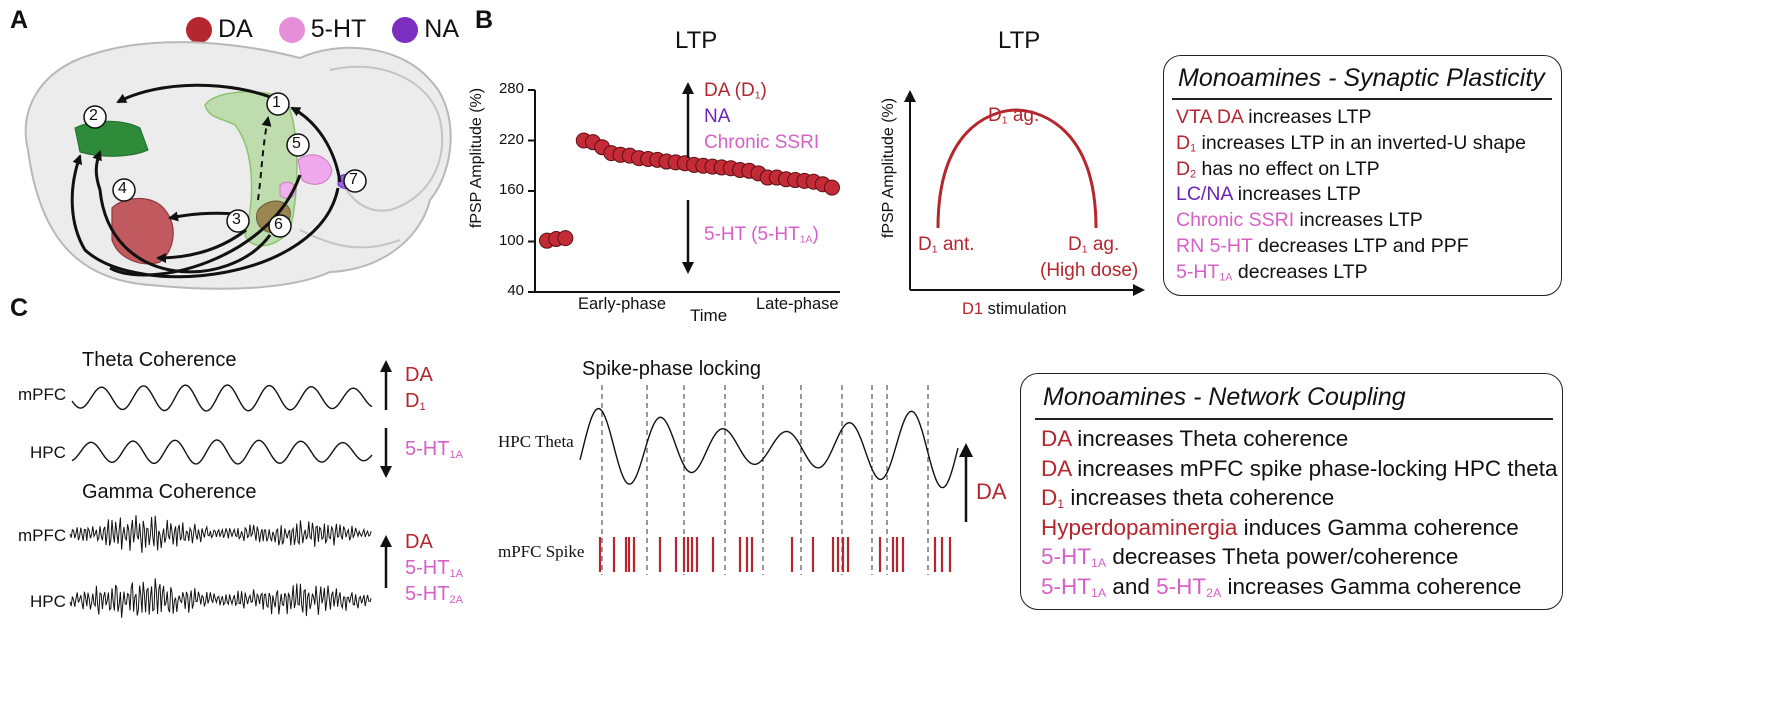 This screenshot has width=1772, height=718. I want to click on region-number-7: 7, so click(353, 179).